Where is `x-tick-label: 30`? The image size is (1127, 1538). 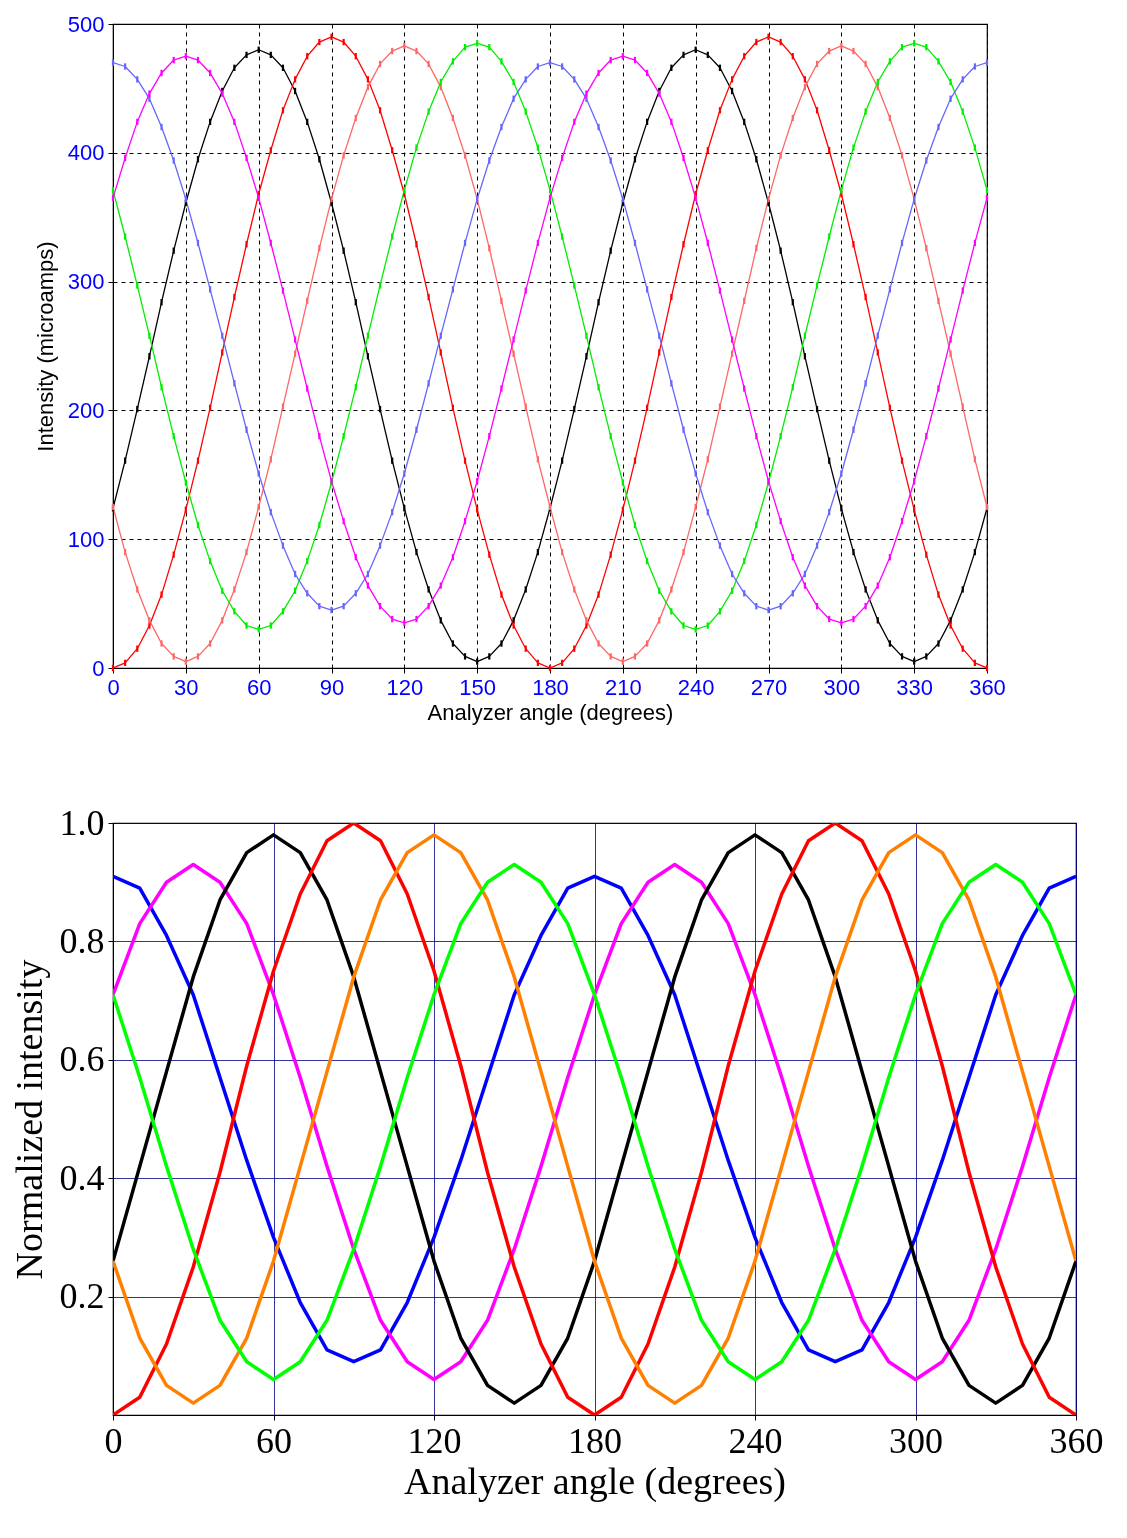 x-tick-label: 30 is located at coordinates (186, 687).